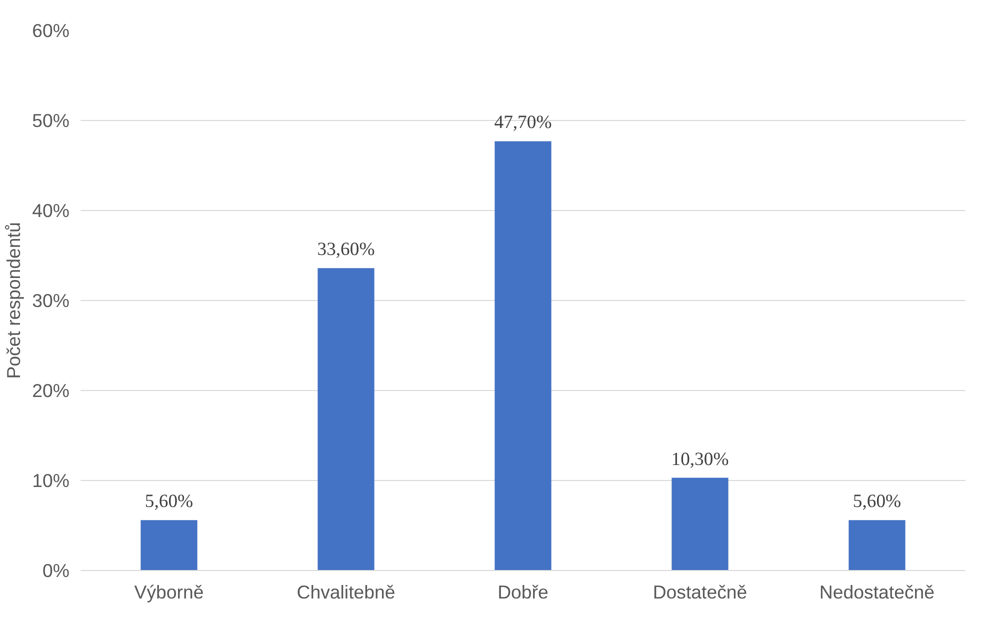  Describe the element at coordinates (523, 592) in the screenshot. I see `x-tick-label: Dobře` at that location.